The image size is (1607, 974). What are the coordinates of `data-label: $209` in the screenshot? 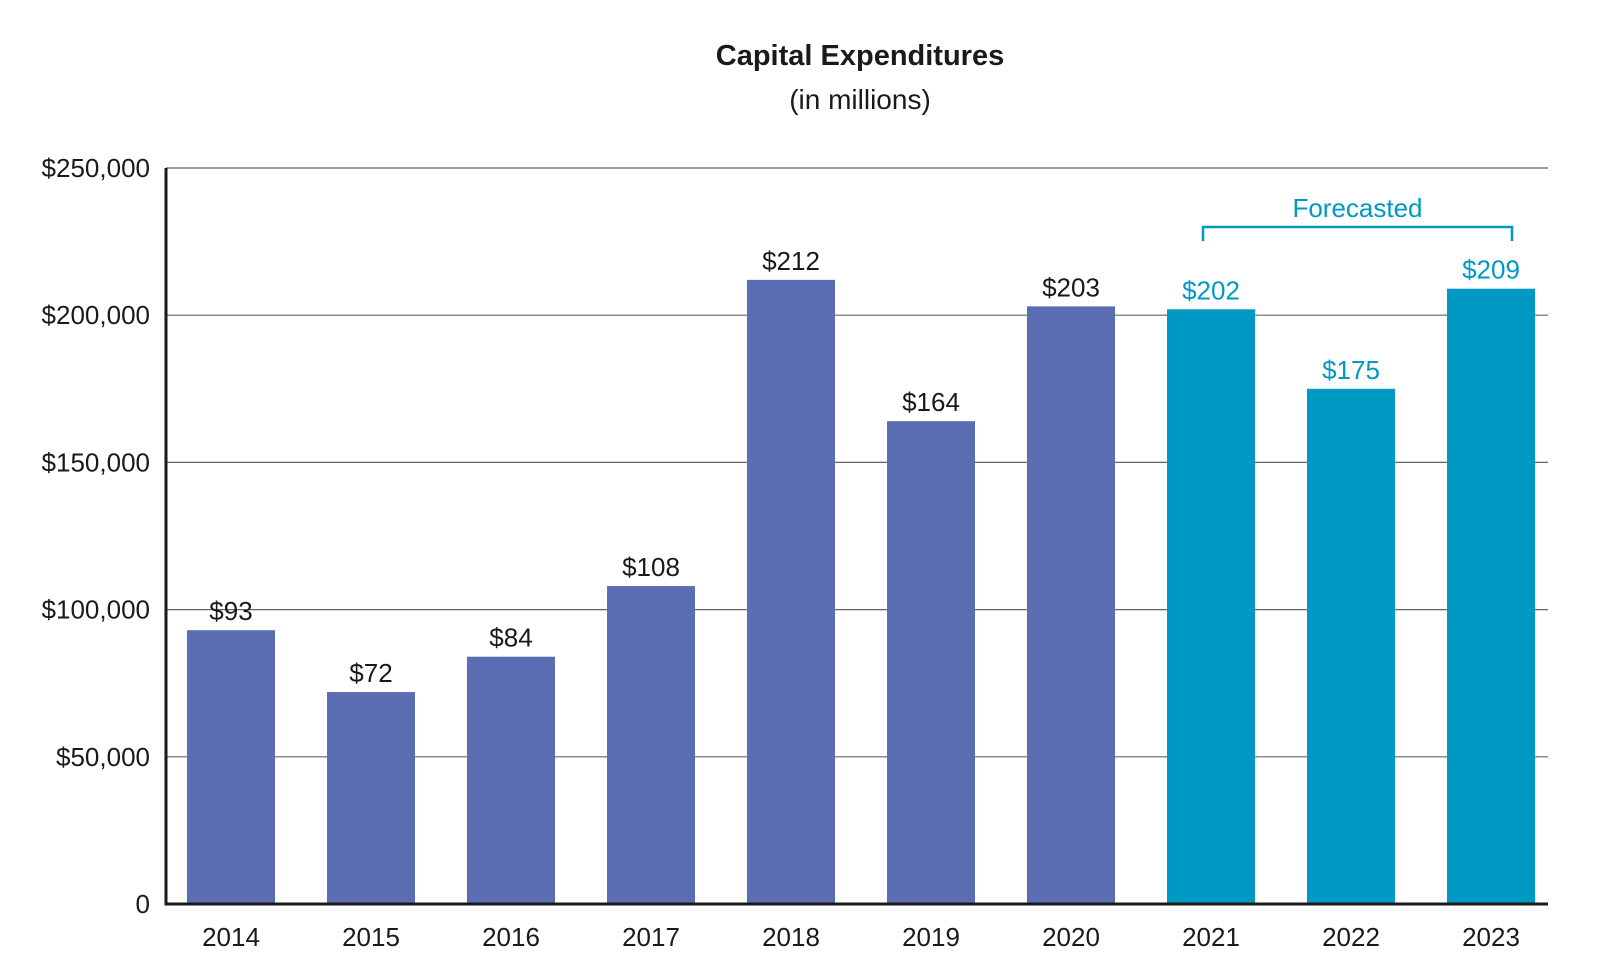 It's located at (1491, 270).